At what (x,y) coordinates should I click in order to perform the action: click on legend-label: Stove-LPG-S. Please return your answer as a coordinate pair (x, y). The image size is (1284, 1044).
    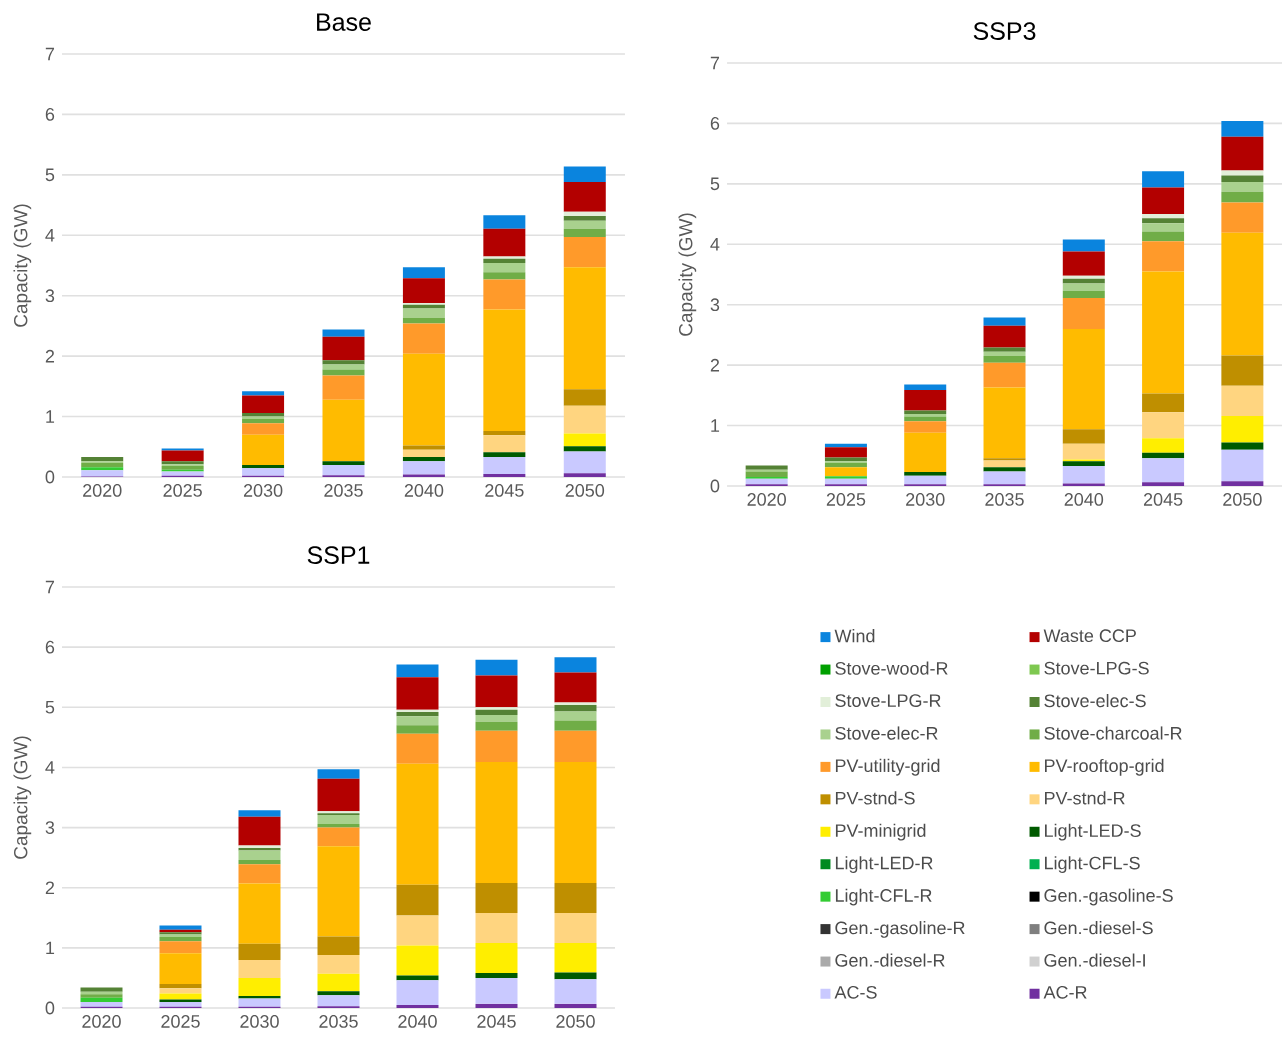
    Looking at the image, I should click on (1096, 668).